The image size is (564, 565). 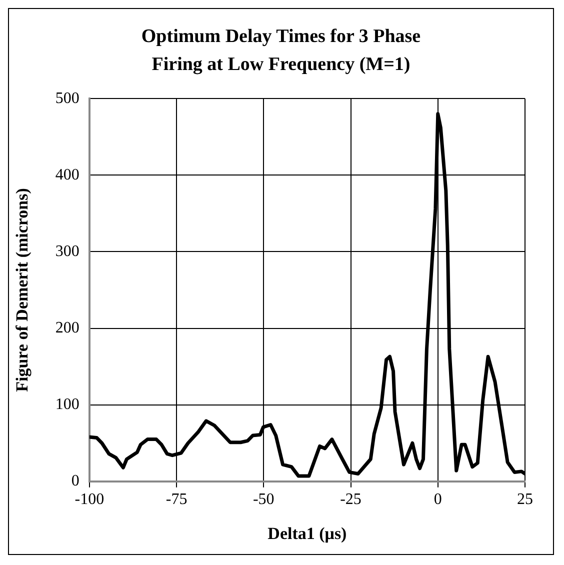 What do you see at coordinates (22, 290) in the screenshot?
I see `y-axis-title: Figure of Demerit (microns)` at bounding box center [22, 290].